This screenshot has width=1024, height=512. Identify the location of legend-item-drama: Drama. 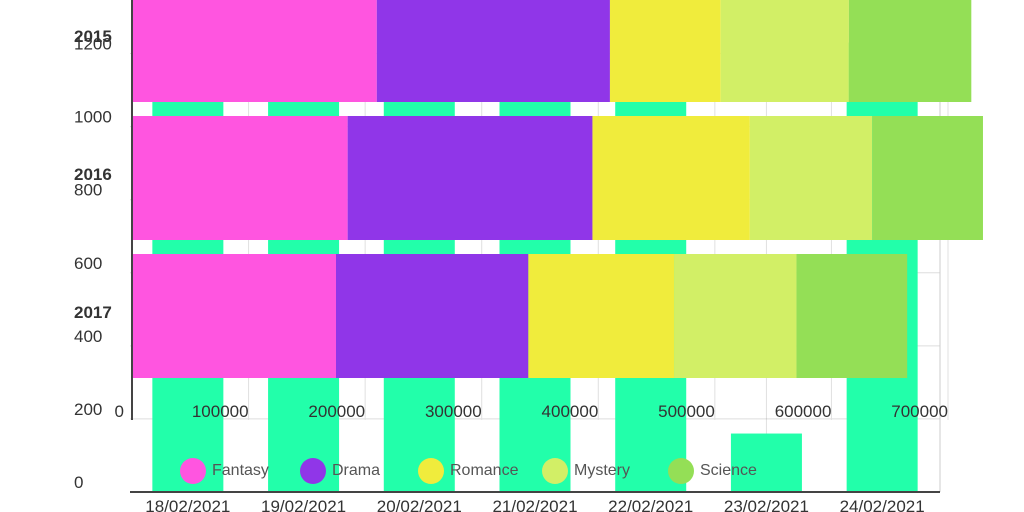
(340, 471).